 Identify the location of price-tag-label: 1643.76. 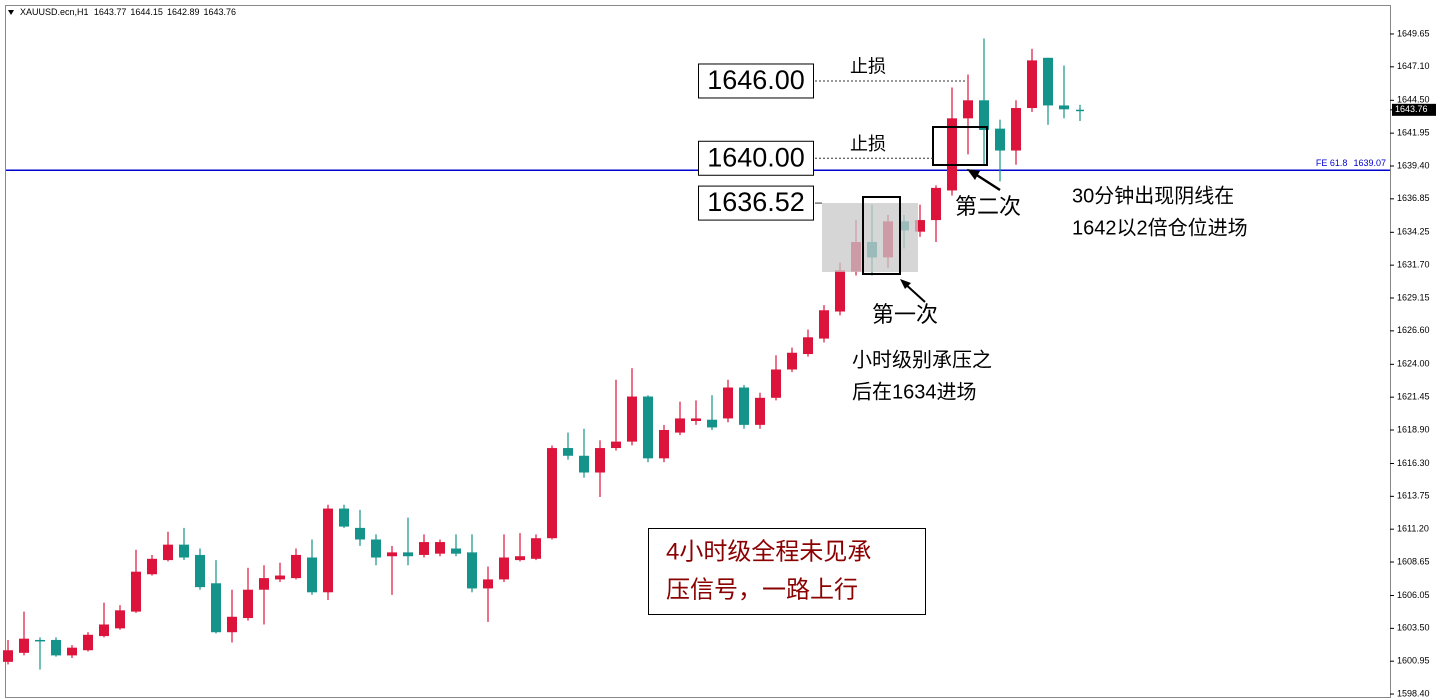
(1411, 109).